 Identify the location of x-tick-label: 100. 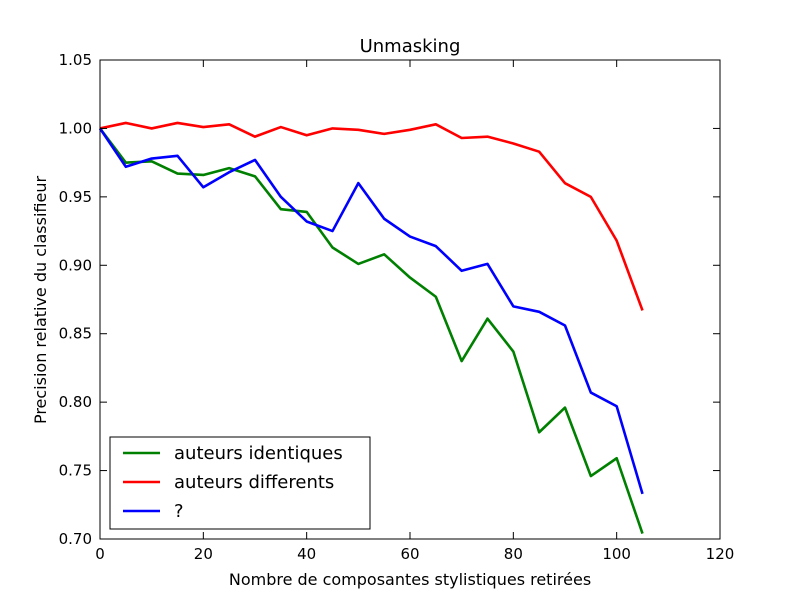
(616, 554).